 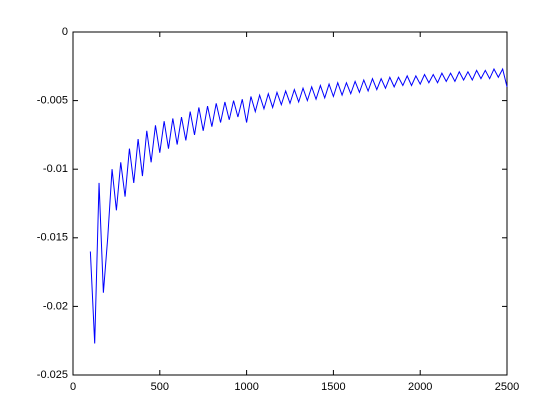 I want to click on x-tick-label: 2000, so click(x=420, y=387).